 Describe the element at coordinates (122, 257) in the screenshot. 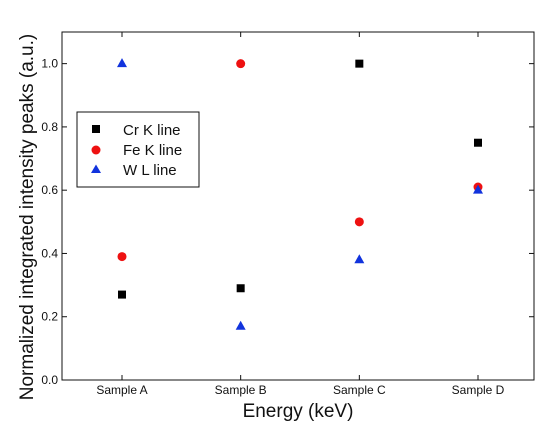

I see `fe-k-line-point-sample-a` at that location.